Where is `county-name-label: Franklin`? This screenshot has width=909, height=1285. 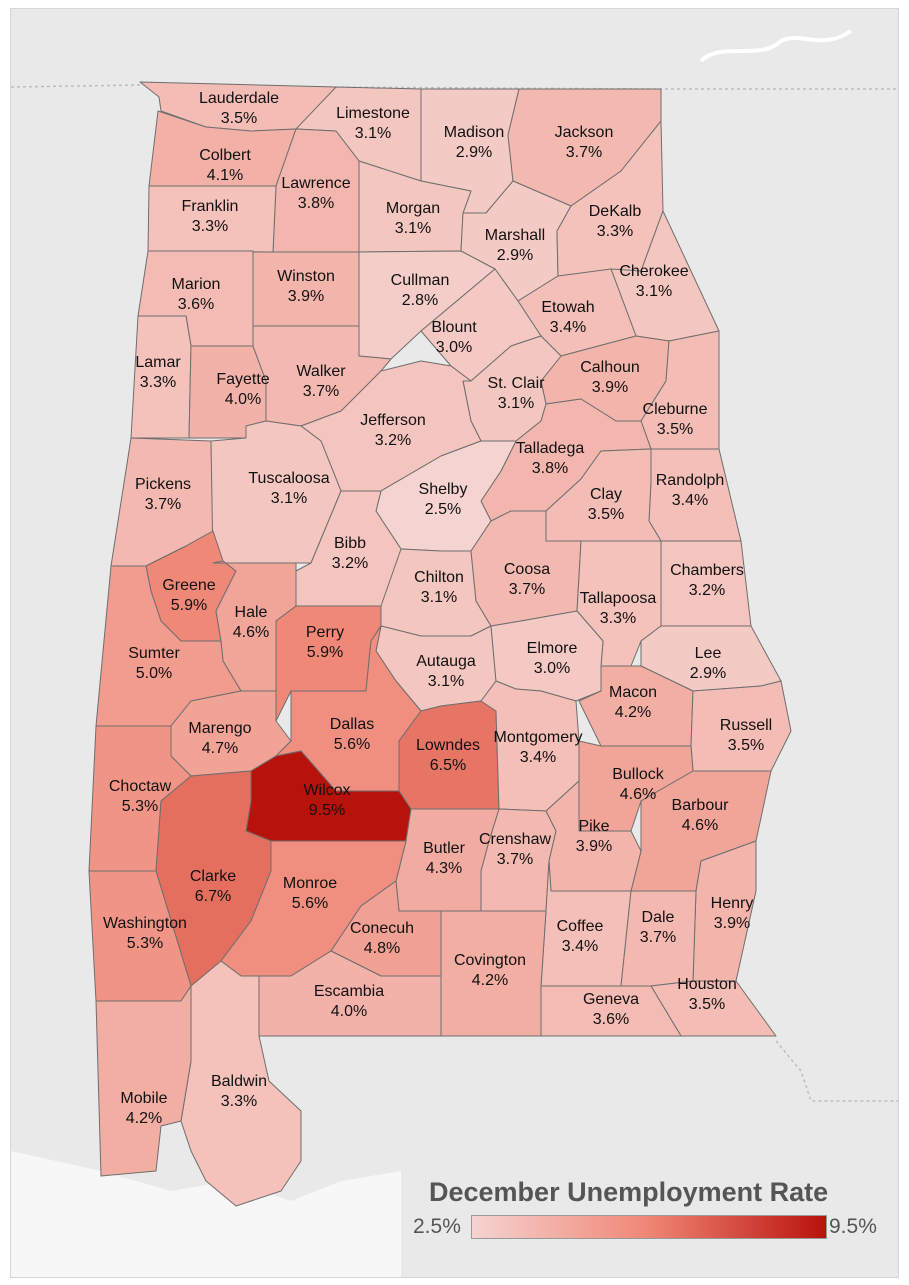
county-name-label: Franklin is located at coordinates (210, 206).